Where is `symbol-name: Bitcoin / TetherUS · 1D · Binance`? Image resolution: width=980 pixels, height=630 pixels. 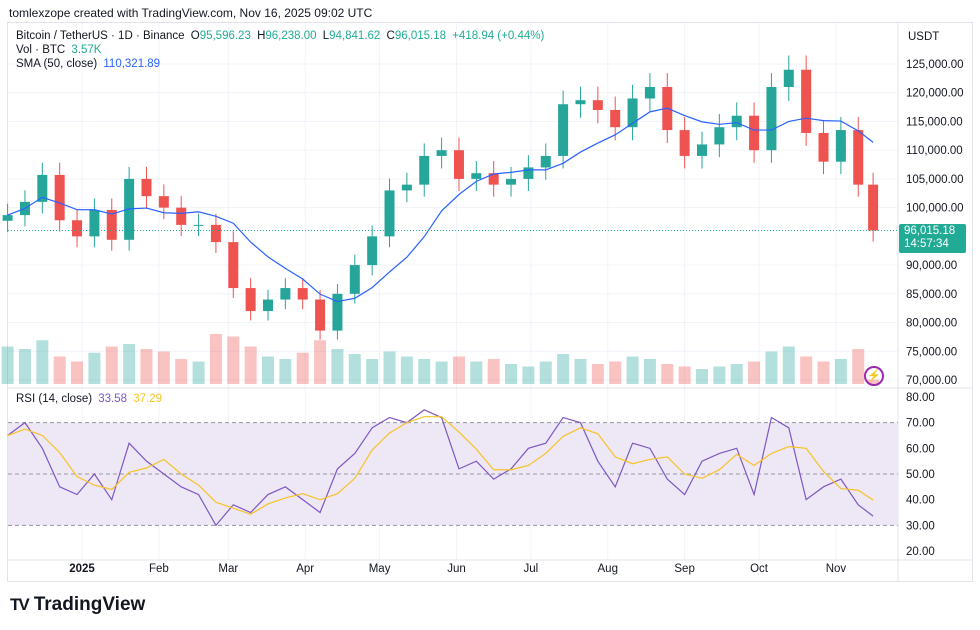
symbol-name: Bitcoin / TetherUS · 1D · Binance is located at coordinates (100, 36).